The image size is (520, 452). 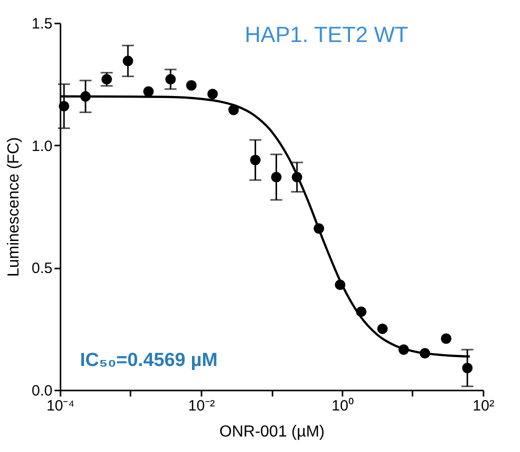 I want to click on y-tick-label: 0.0, so click(x=42, y=391).